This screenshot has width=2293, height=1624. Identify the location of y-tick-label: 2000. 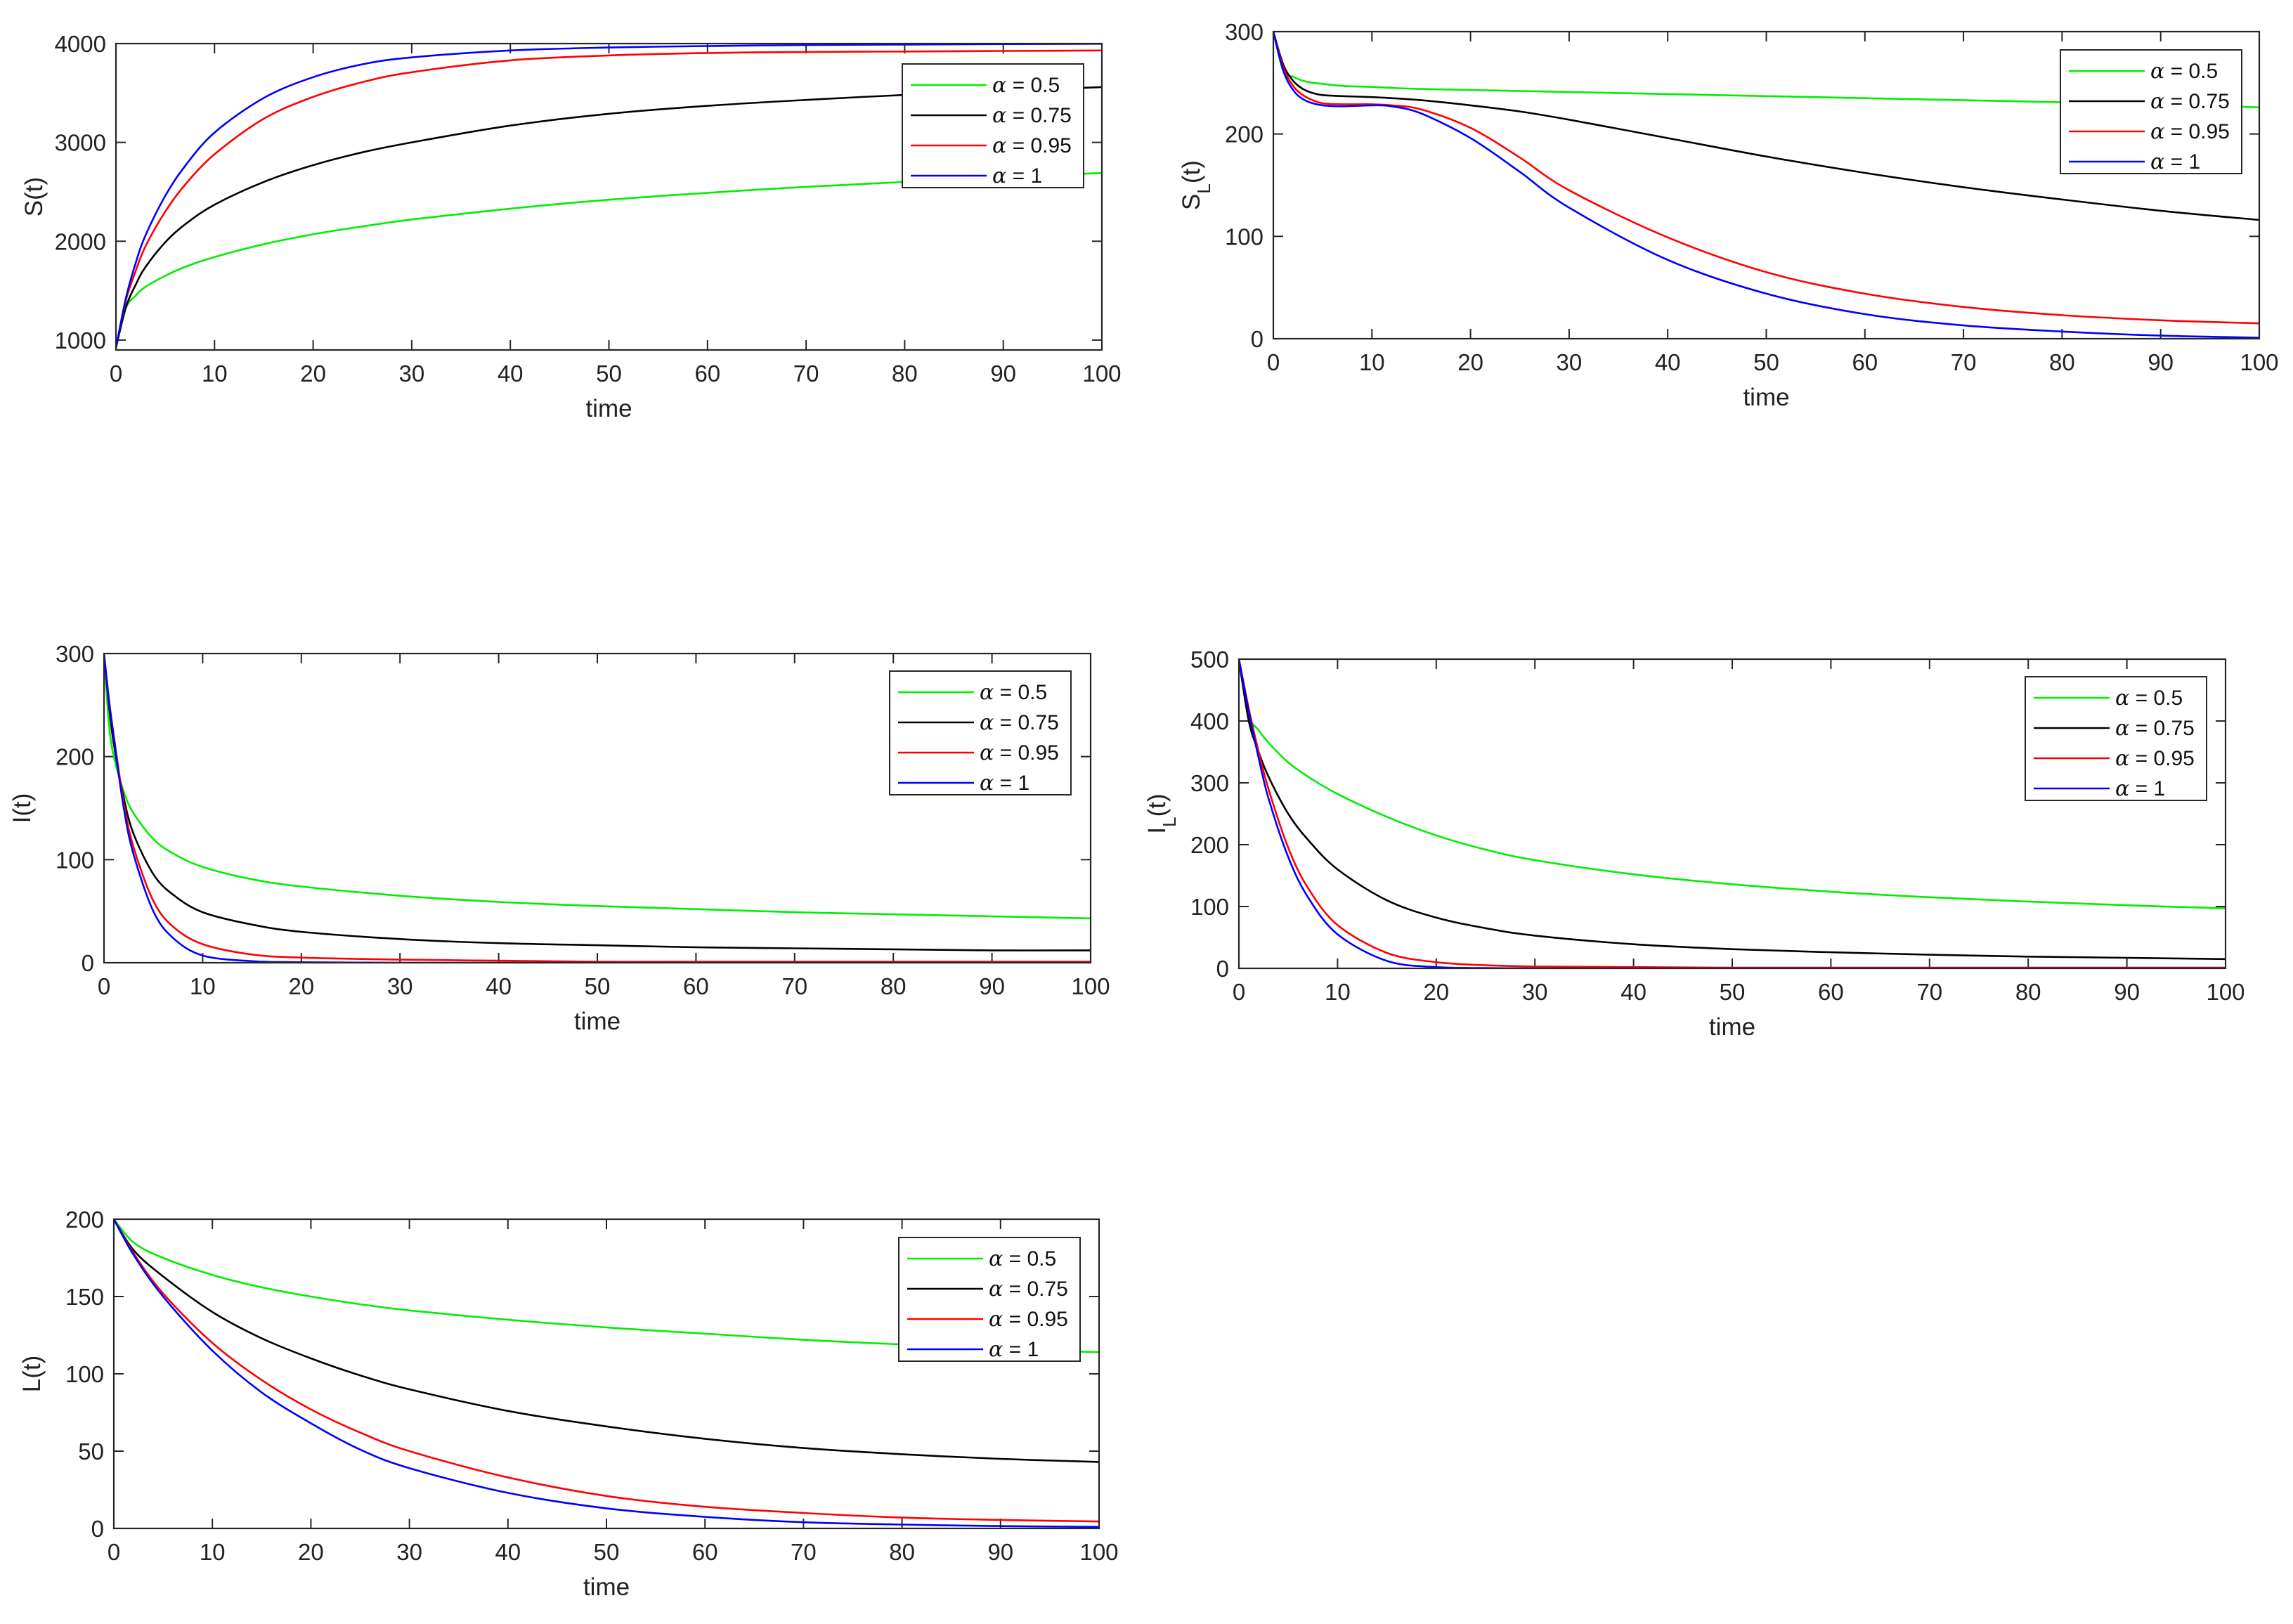
(80, 241).